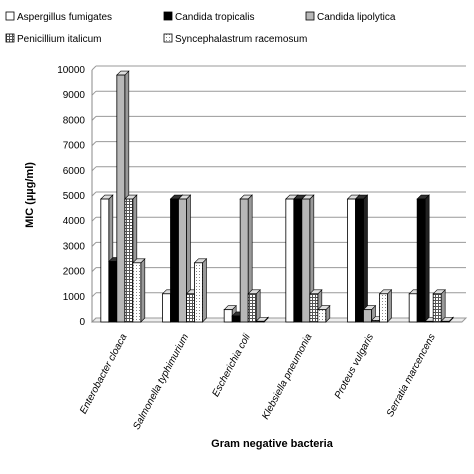  Describe the element at coordinates (59, 39) in the screenshot. I see `legend-label: Penicillium italicum` at that location.